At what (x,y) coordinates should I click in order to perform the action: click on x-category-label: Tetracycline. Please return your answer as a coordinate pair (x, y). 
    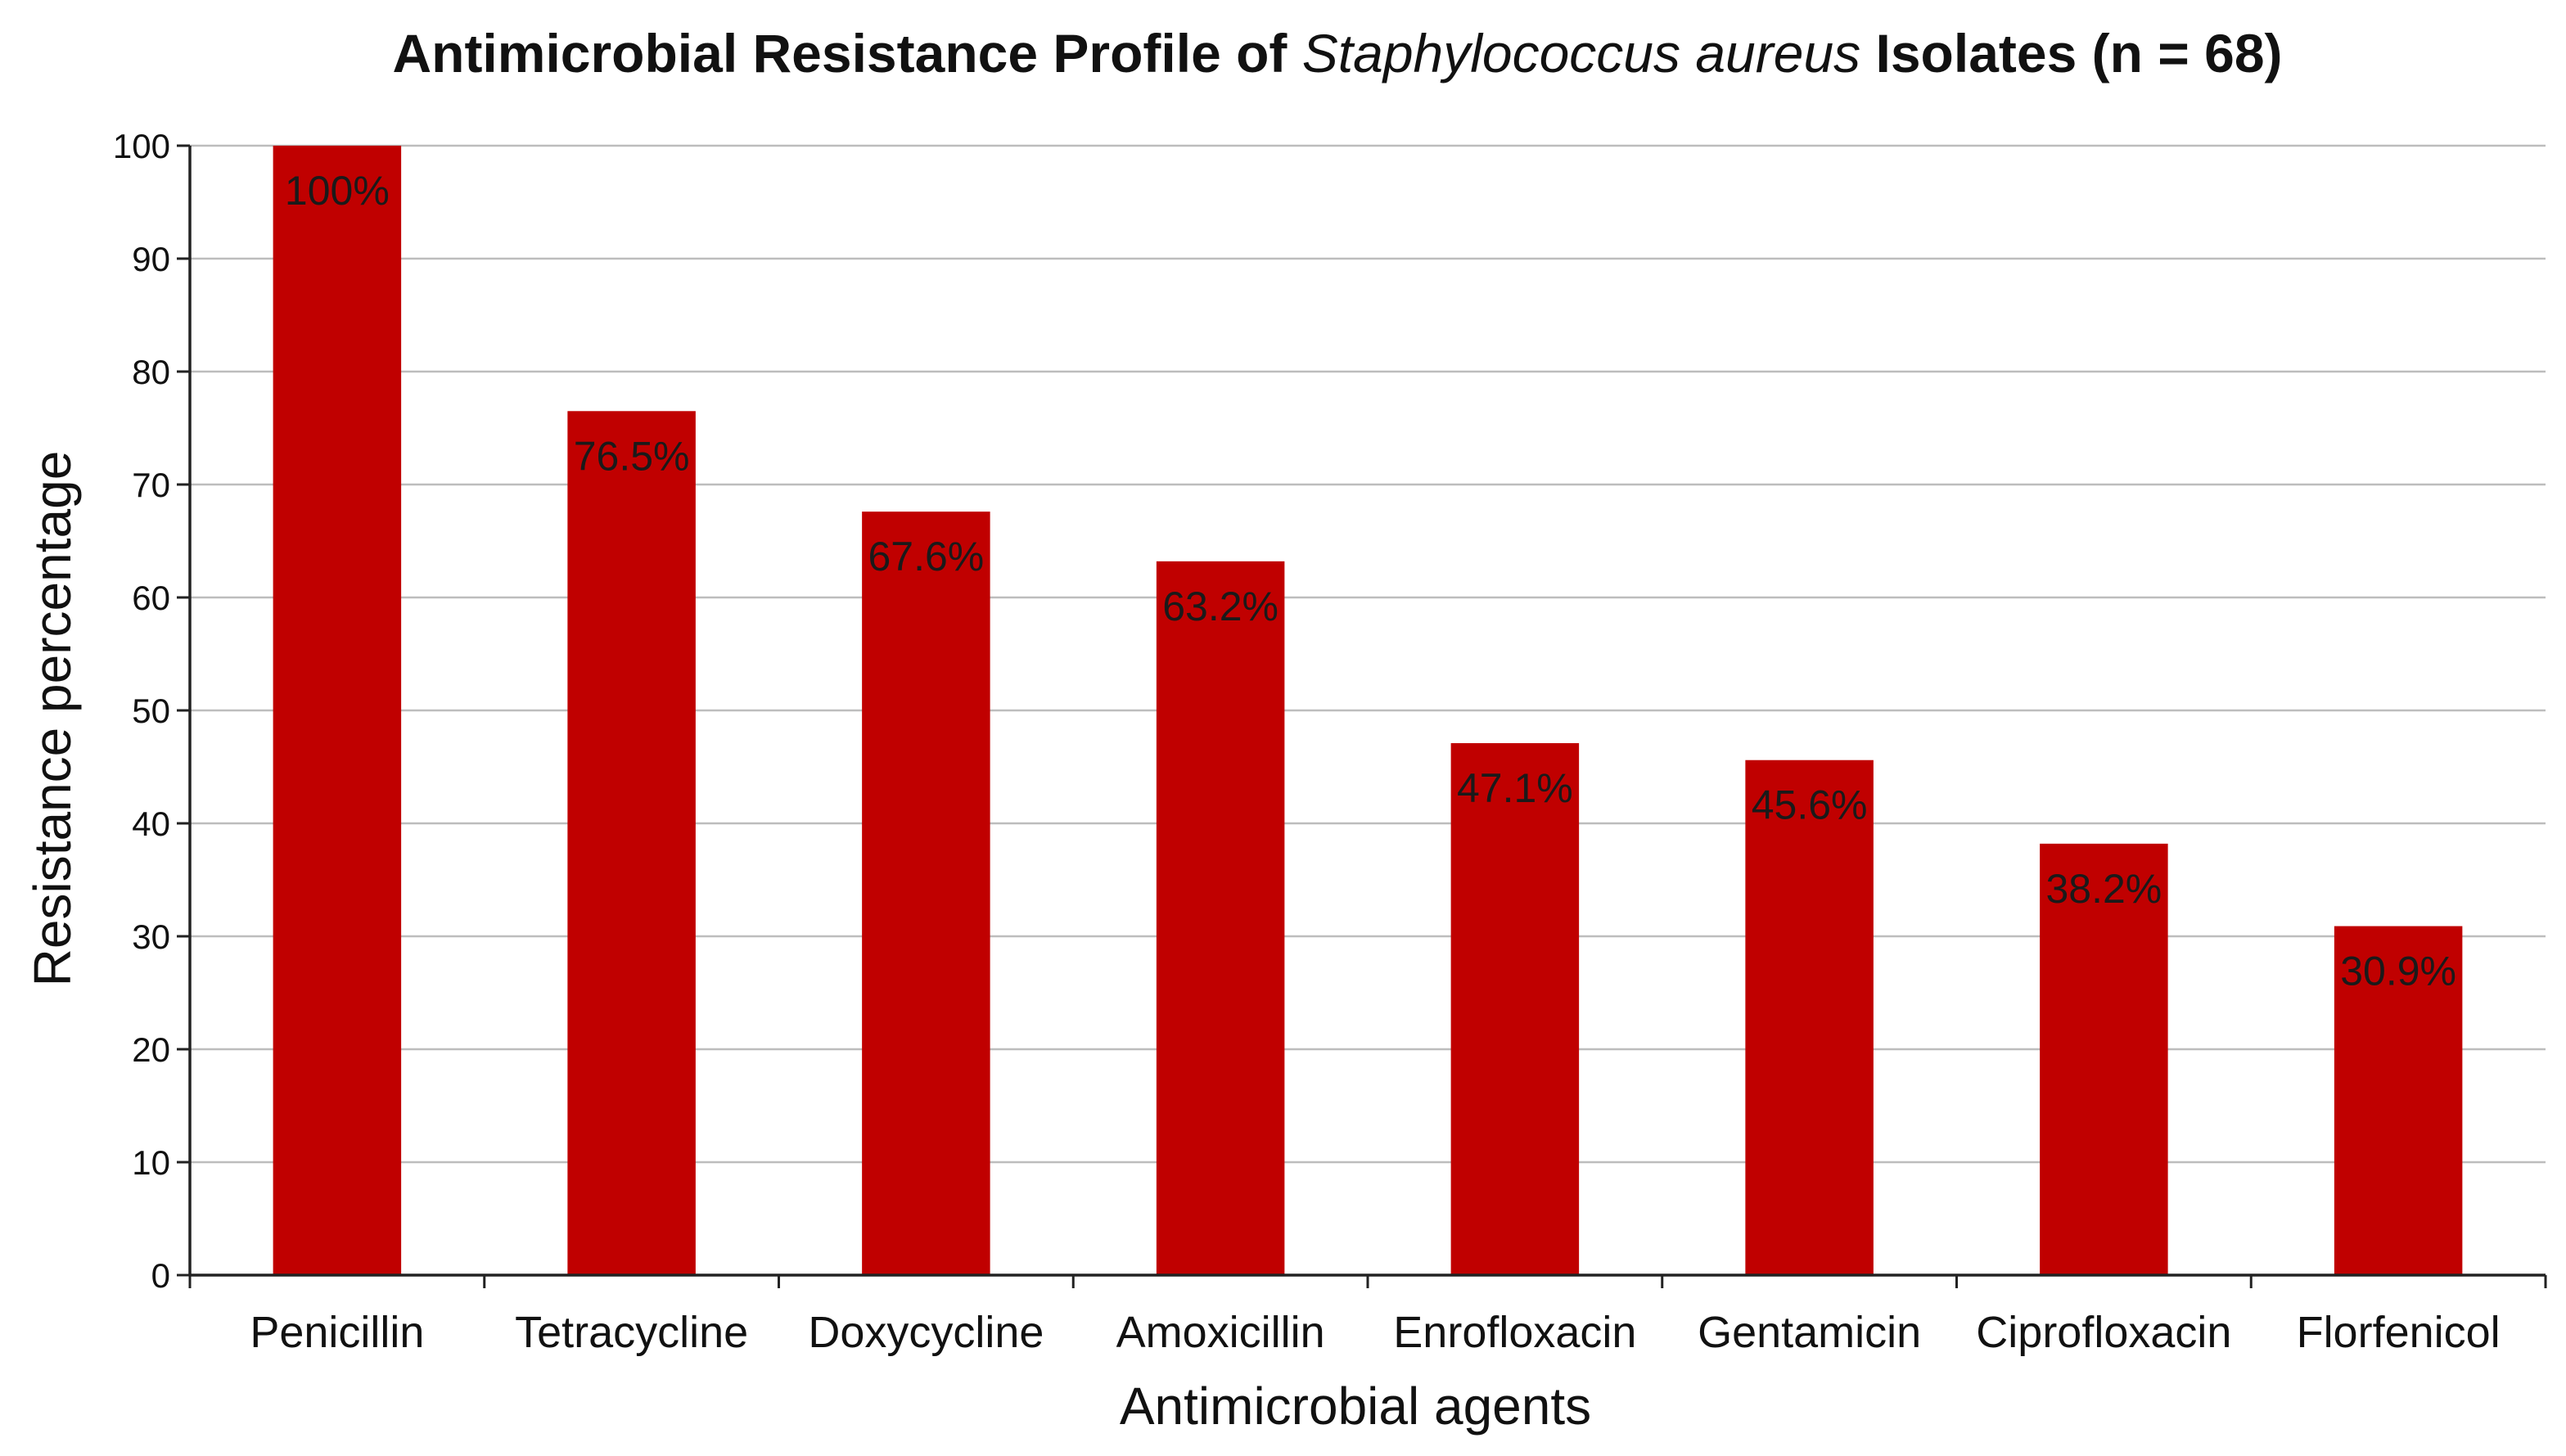
    Looking at the image, I should click on (631, 1332).